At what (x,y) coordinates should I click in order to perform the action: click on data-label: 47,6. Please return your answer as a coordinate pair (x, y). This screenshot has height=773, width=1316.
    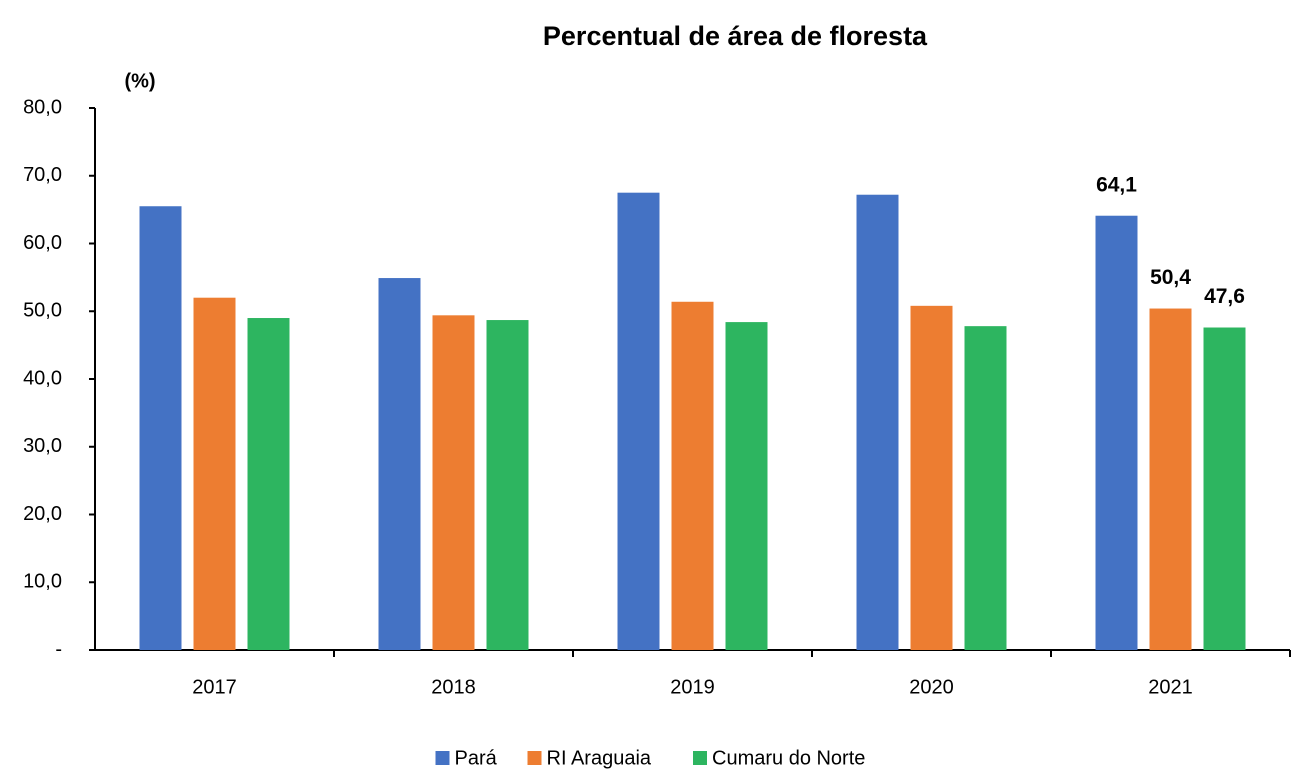
    Looking at the image, I should click on (1224, 296).